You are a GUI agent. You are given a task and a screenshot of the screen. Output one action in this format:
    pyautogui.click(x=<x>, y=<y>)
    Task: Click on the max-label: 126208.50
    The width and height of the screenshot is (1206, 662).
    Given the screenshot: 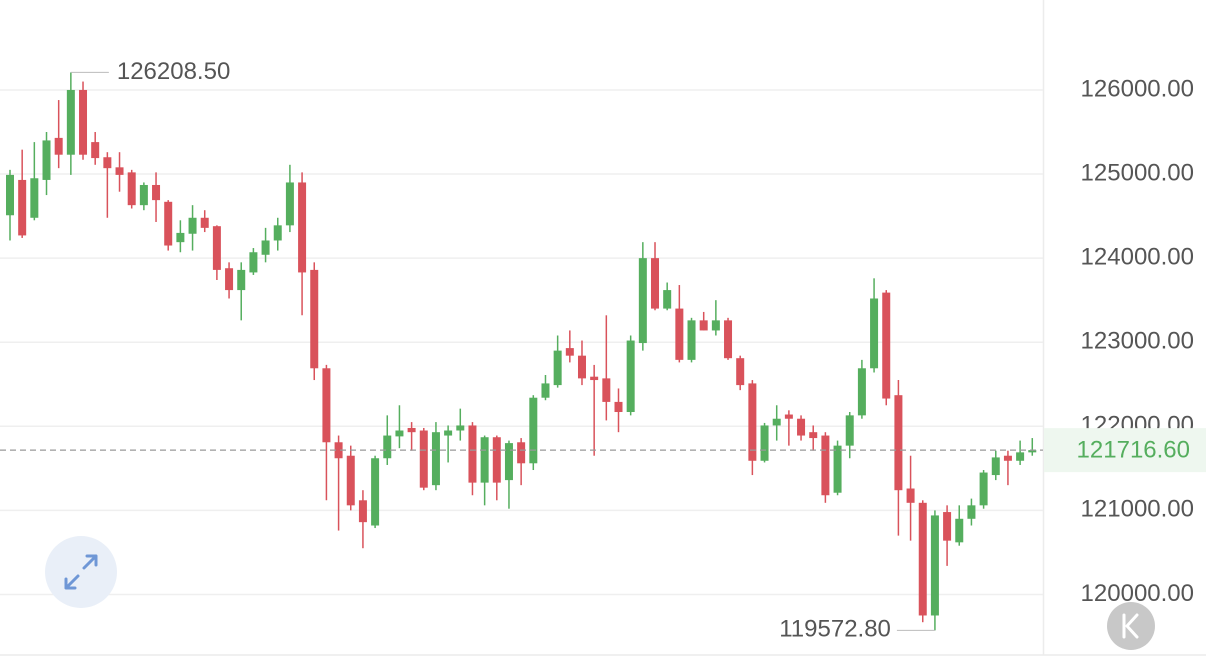 What is the action you would take?
    pyautogui.click(x=173, y=71)
    